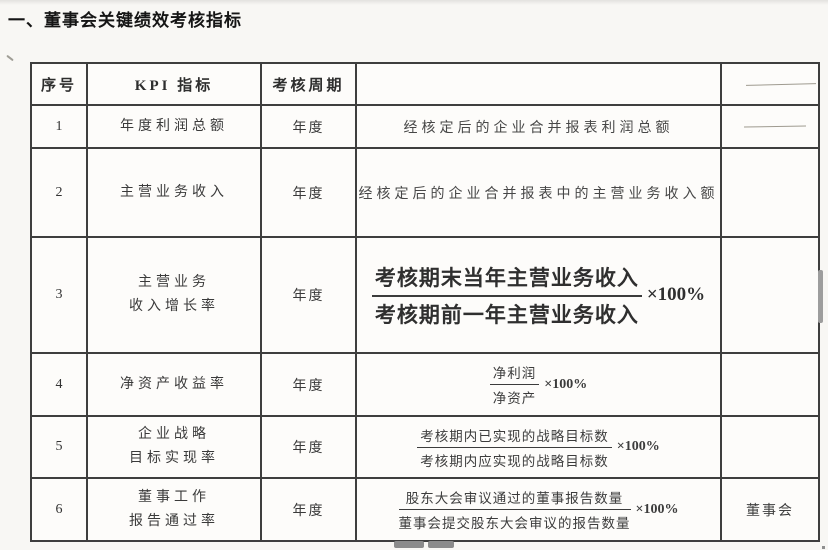  I want to click on header-cell-1: 序号, so click(59, 84).